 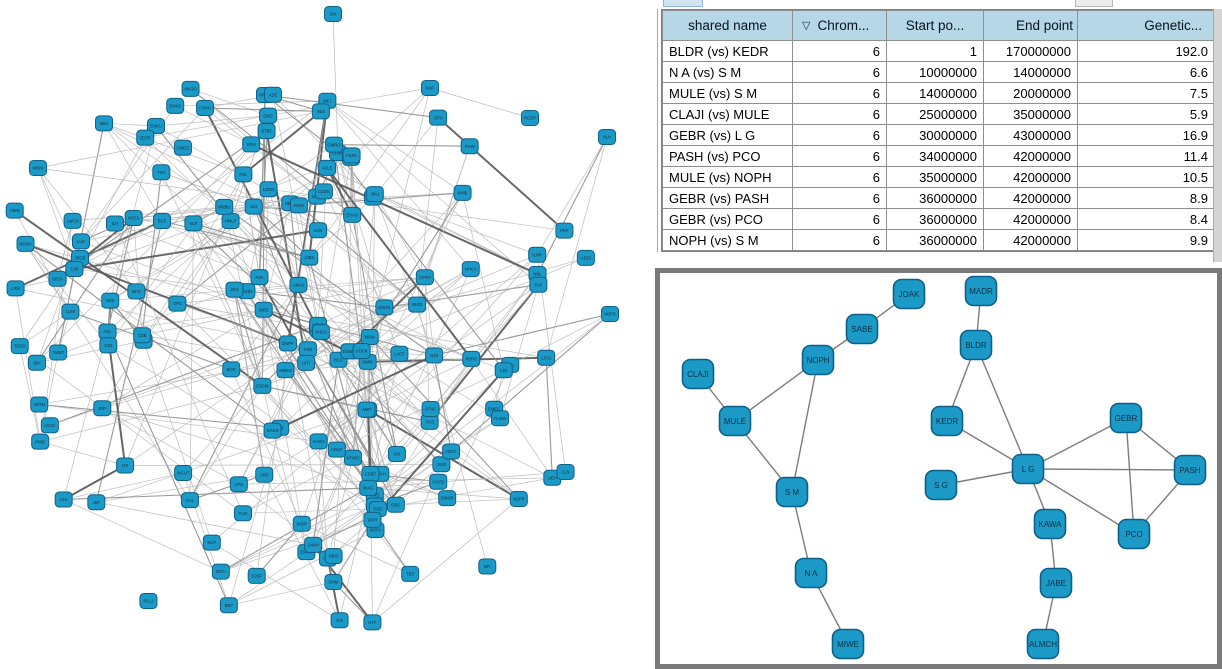 What do you see at coordinates (142, 335) in the screenshot?
I see `overview-node: CDB` at bounding box center [142, 335].